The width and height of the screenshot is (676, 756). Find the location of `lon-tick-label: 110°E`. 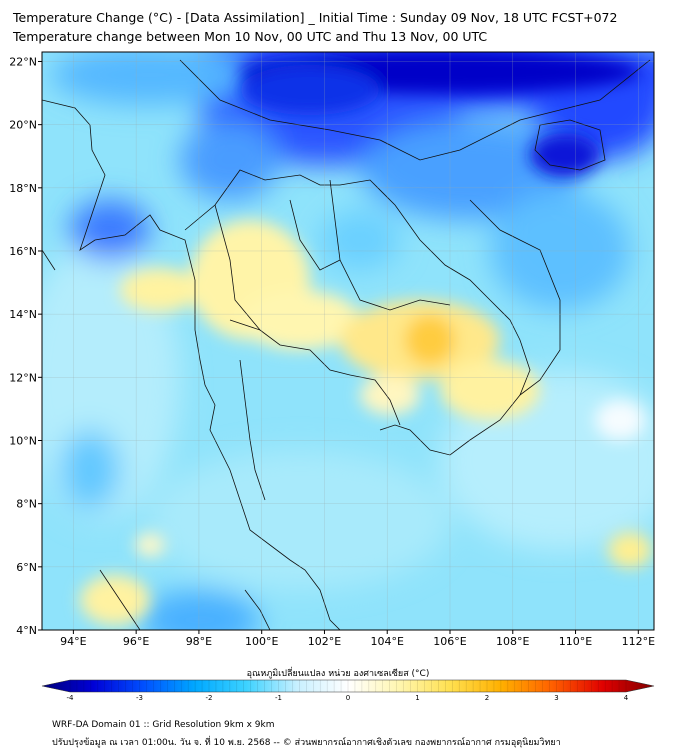

lon-tick-label: 110°E is located at coordinates (575, 641).